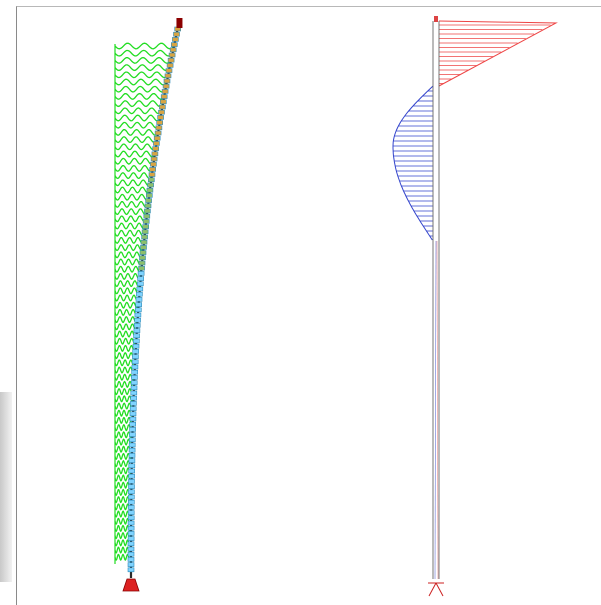 Image resolution: width=601 pixels, height=605 pixels. Describe the element at coordinates (154, 300) in the screenshot. I see `column-node-chain` at that location.